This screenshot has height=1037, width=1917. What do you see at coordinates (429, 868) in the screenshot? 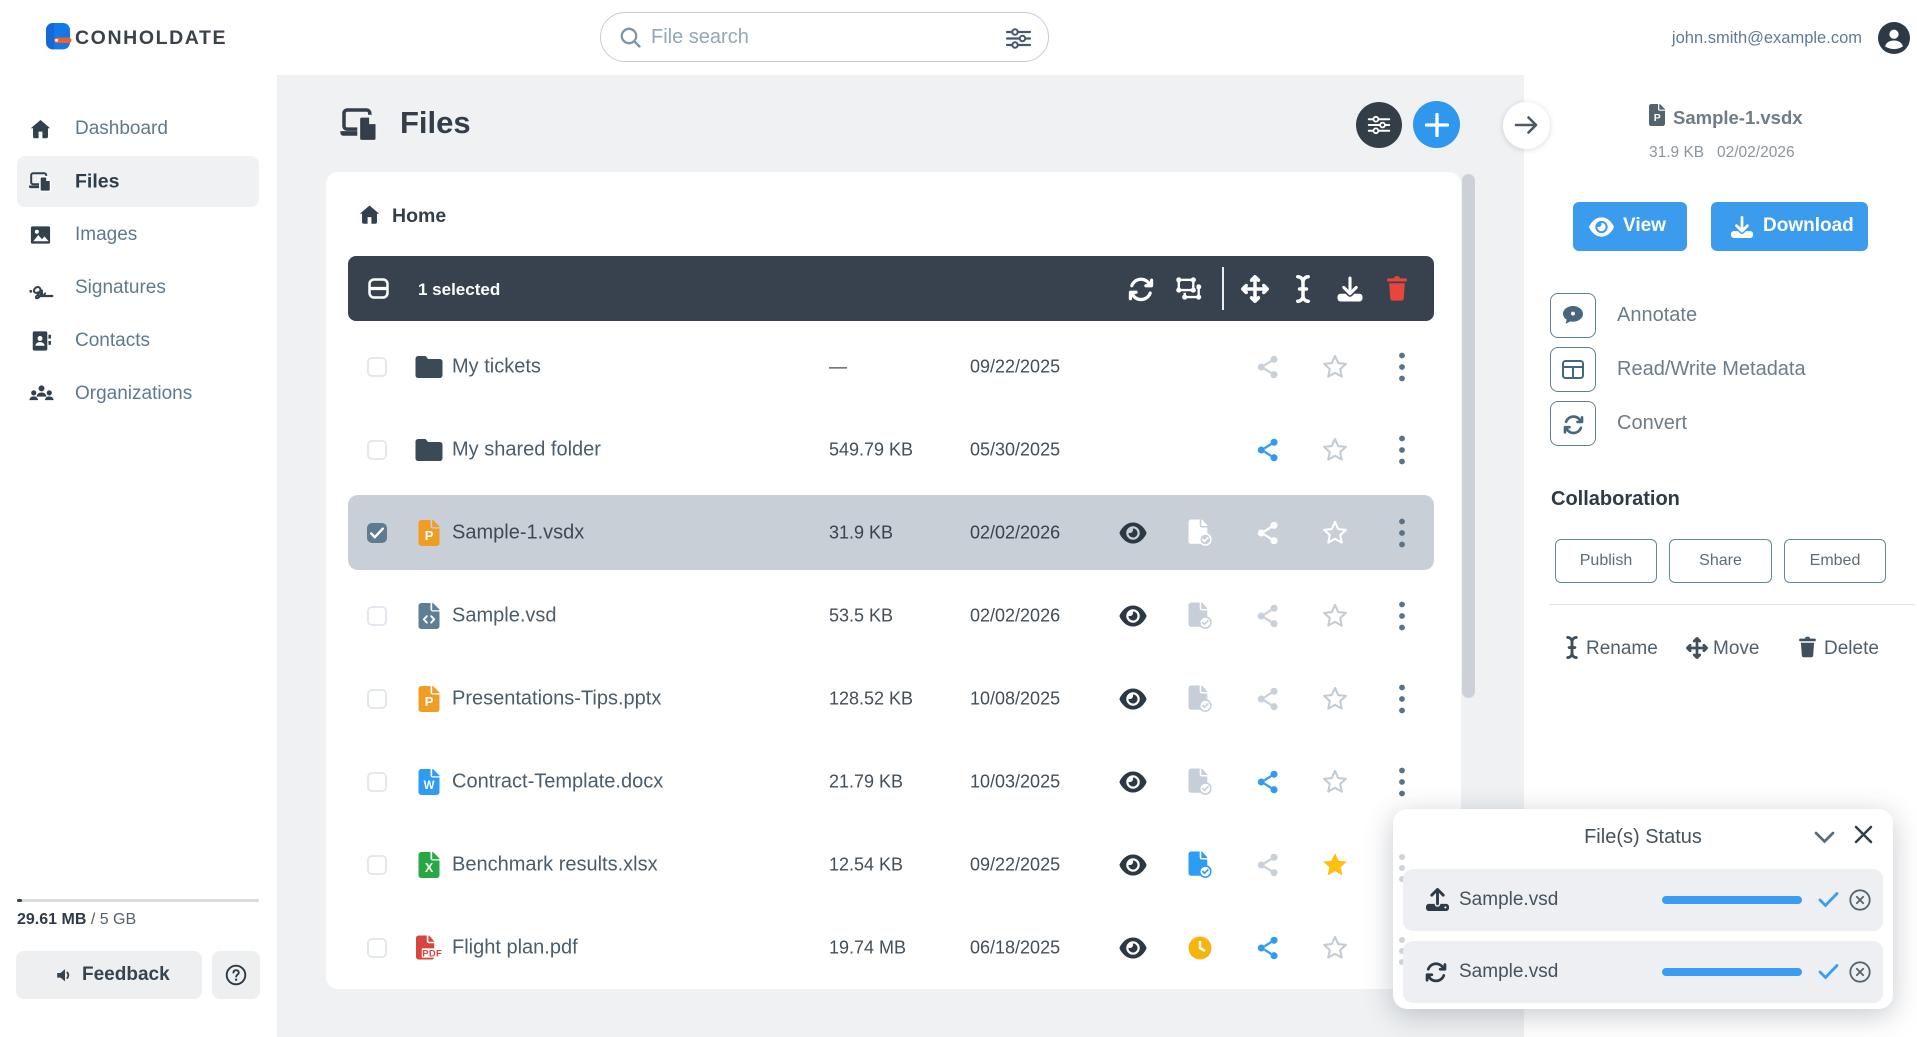
I see `svg-text: X` at bounding box center [429, 868].